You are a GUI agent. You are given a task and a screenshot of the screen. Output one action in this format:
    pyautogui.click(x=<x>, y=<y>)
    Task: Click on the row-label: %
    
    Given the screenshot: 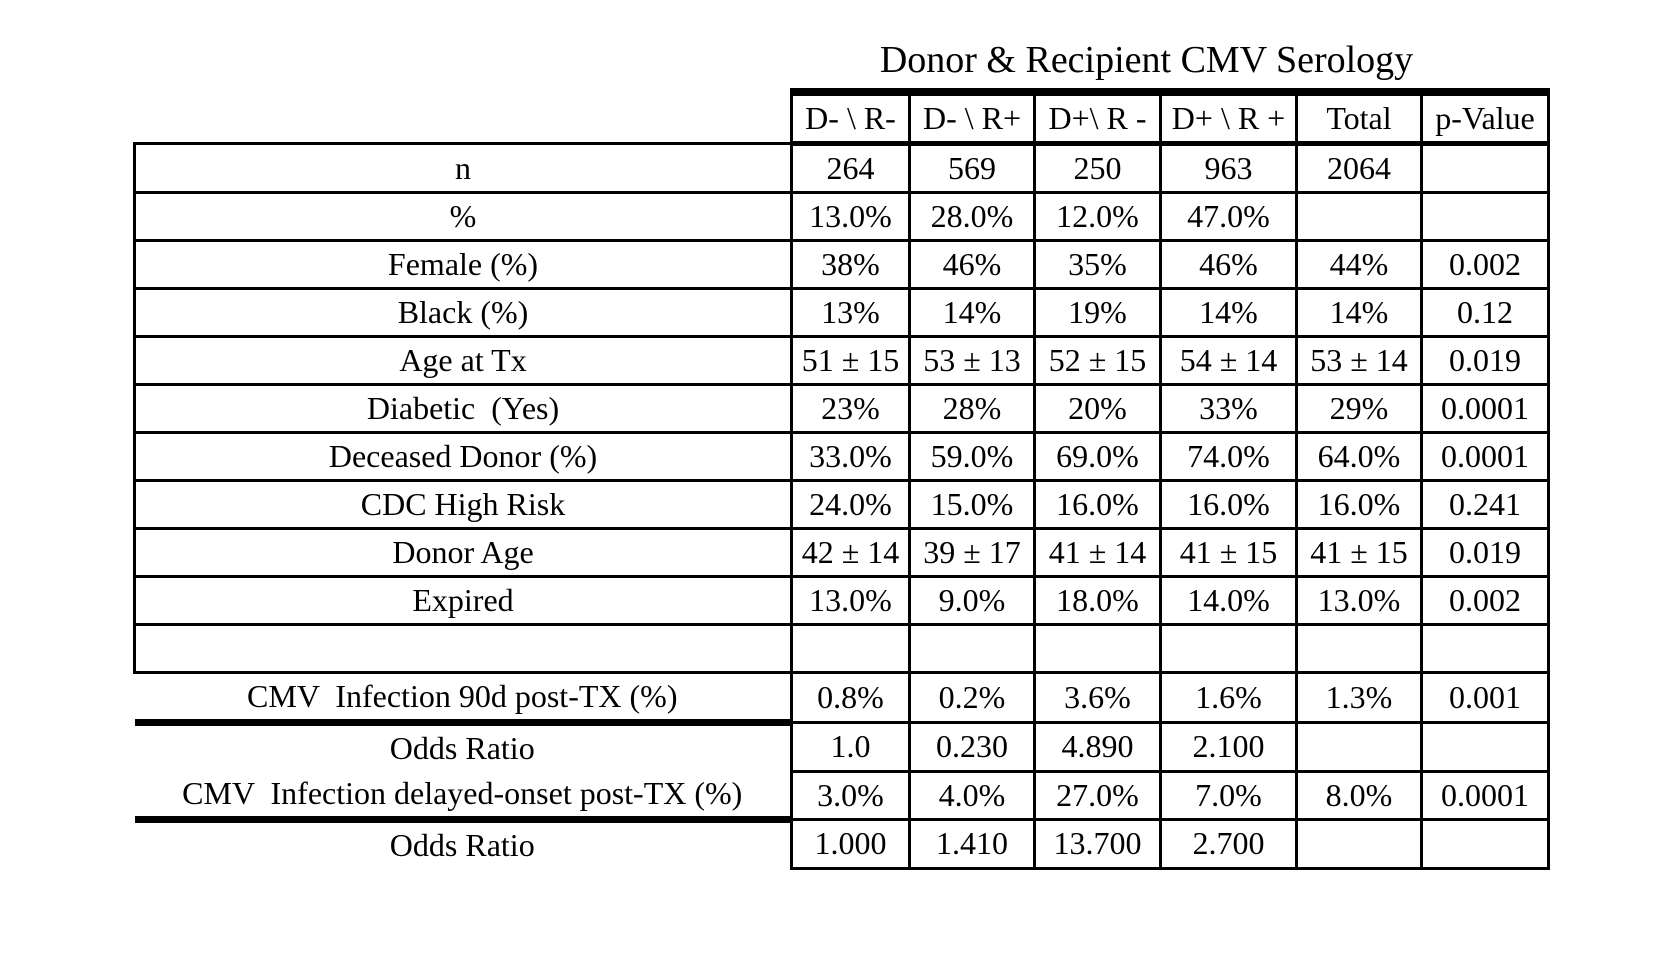 What is the action you would take?
    pyautogui.click(x=463, y=216)
    